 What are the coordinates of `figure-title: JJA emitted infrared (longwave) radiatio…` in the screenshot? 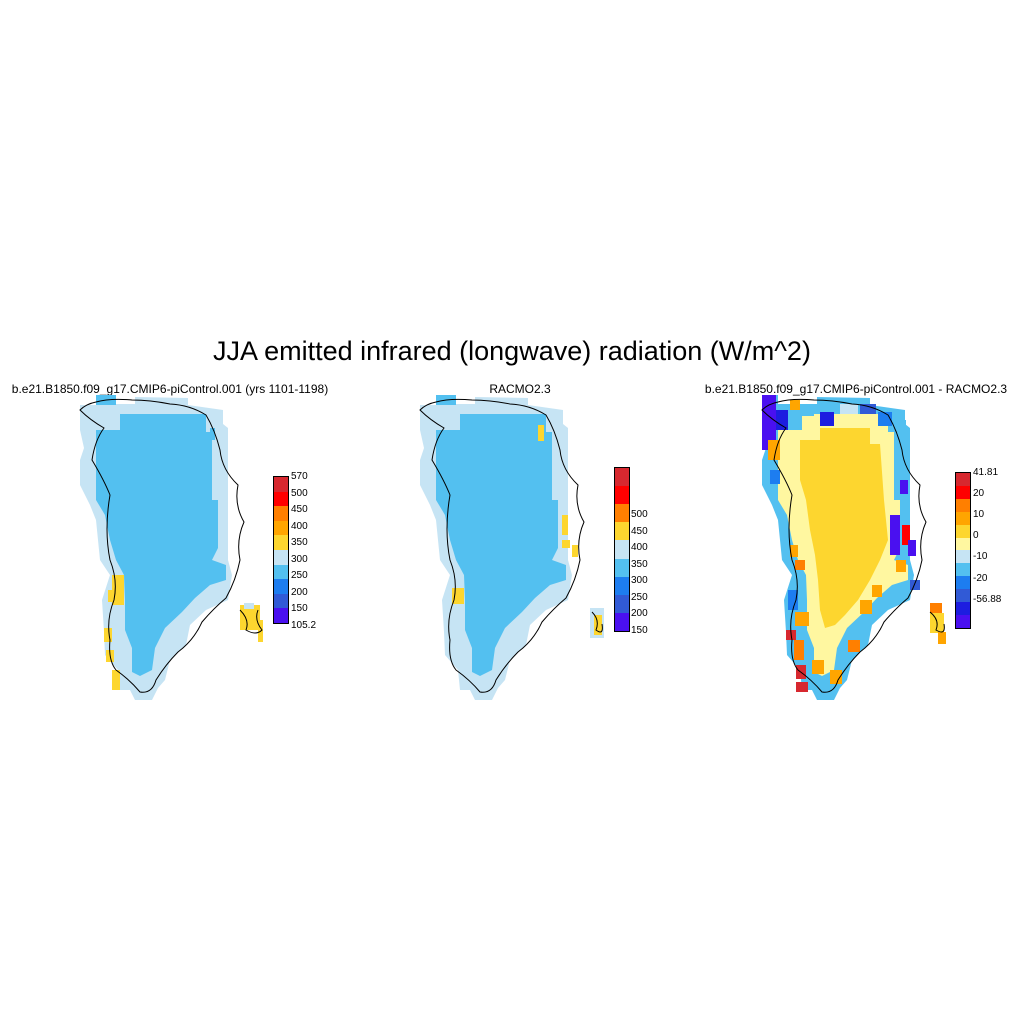 It's located at (512, 351).